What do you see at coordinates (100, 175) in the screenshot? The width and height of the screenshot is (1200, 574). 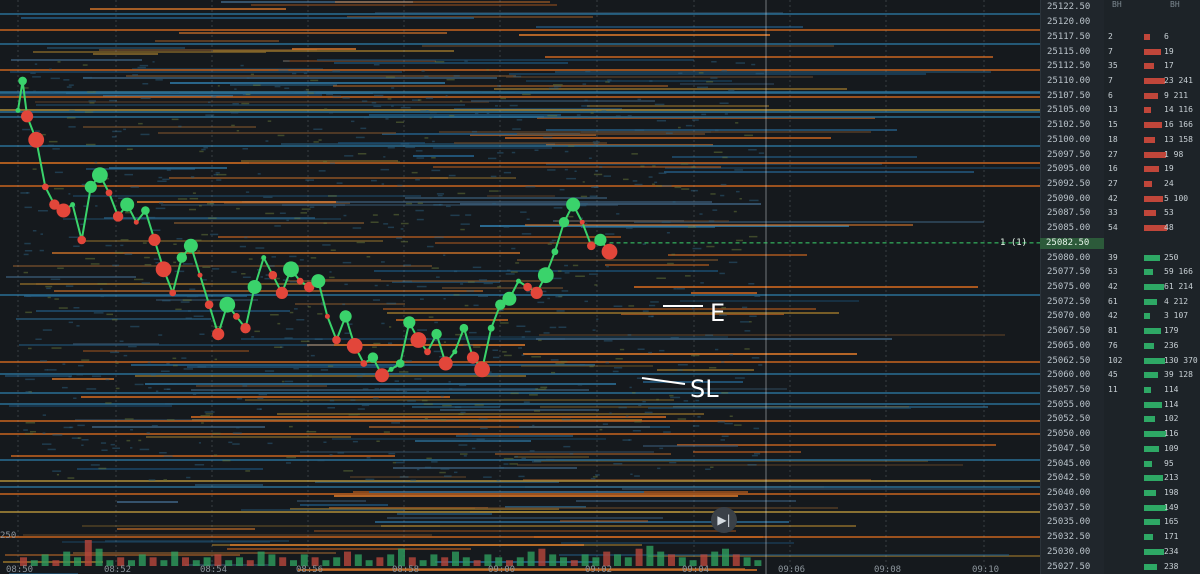 I see `trade-bubble` at bounding box center [100, 175].